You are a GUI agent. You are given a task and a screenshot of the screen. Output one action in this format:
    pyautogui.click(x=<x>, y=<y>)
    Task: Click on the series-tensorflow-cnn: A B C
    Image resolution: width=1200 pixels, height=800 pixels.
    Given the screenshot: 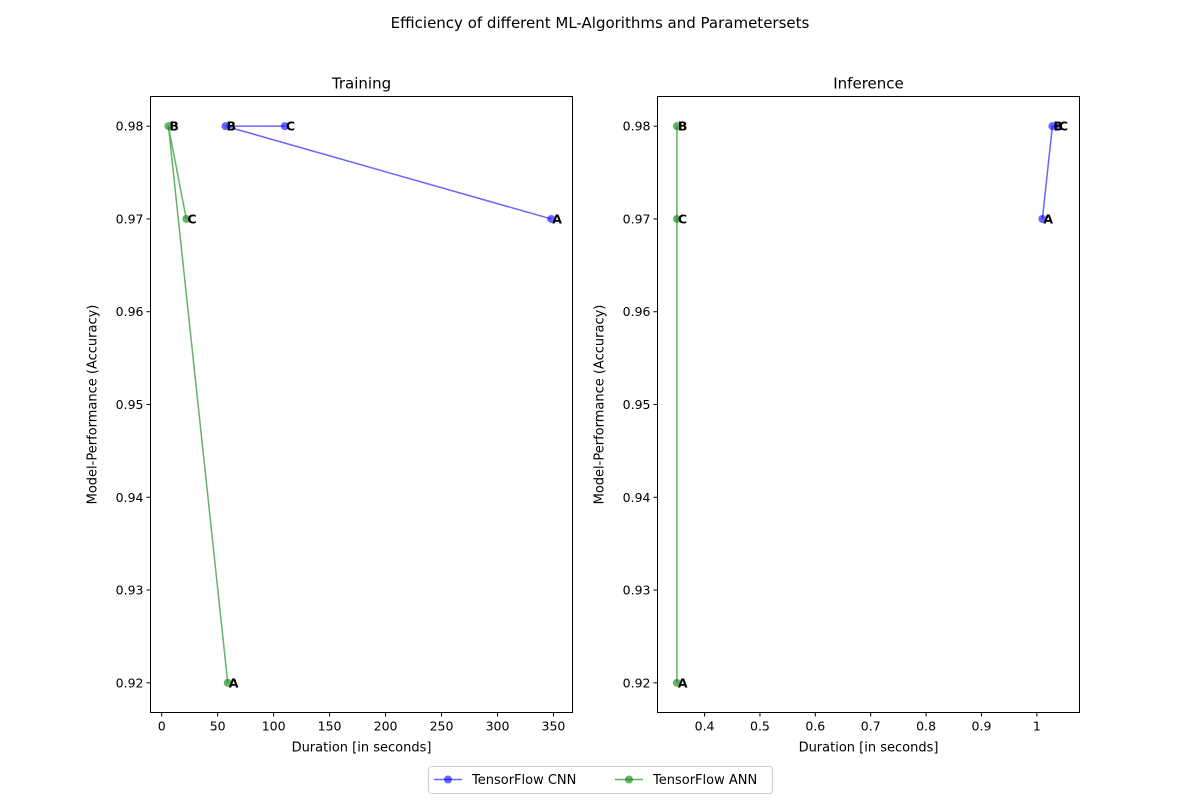 What is the action you would take?
    pyautogui.click(x=391, y=172)
    